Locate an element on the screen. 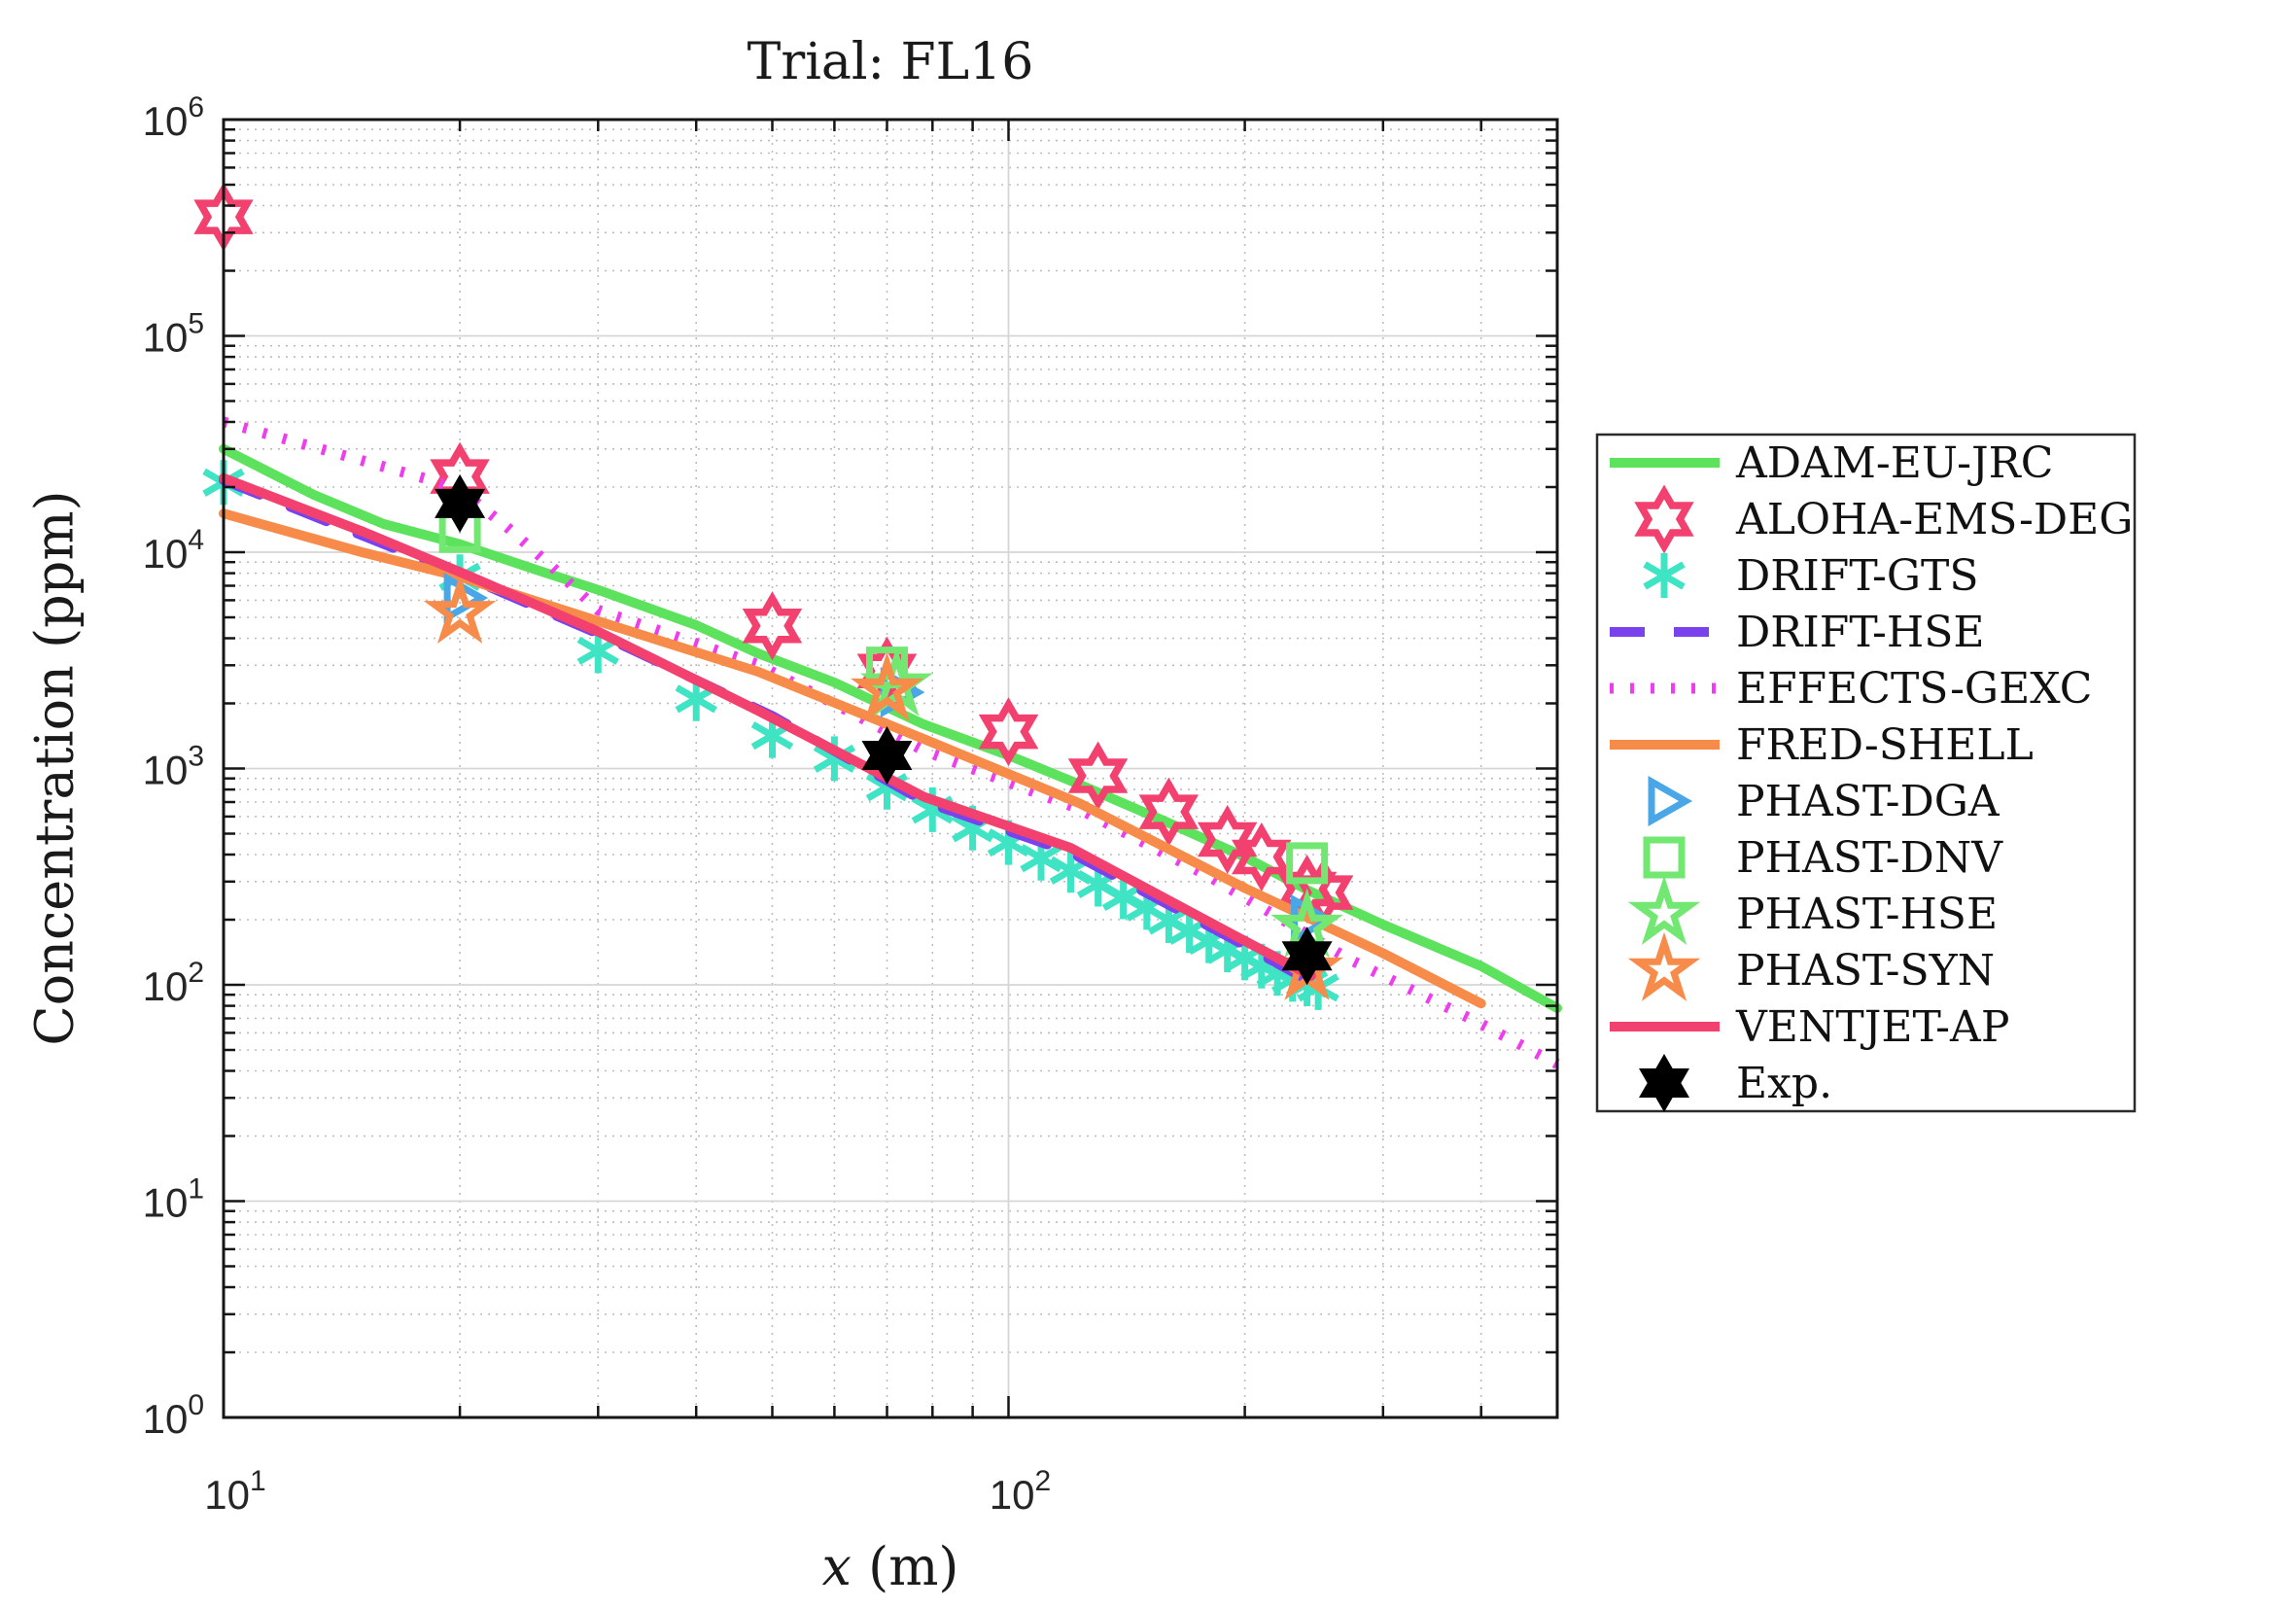  legend-entry-PHAST-SYN: PHAST-SYN is located at coordinates (1811, 966).